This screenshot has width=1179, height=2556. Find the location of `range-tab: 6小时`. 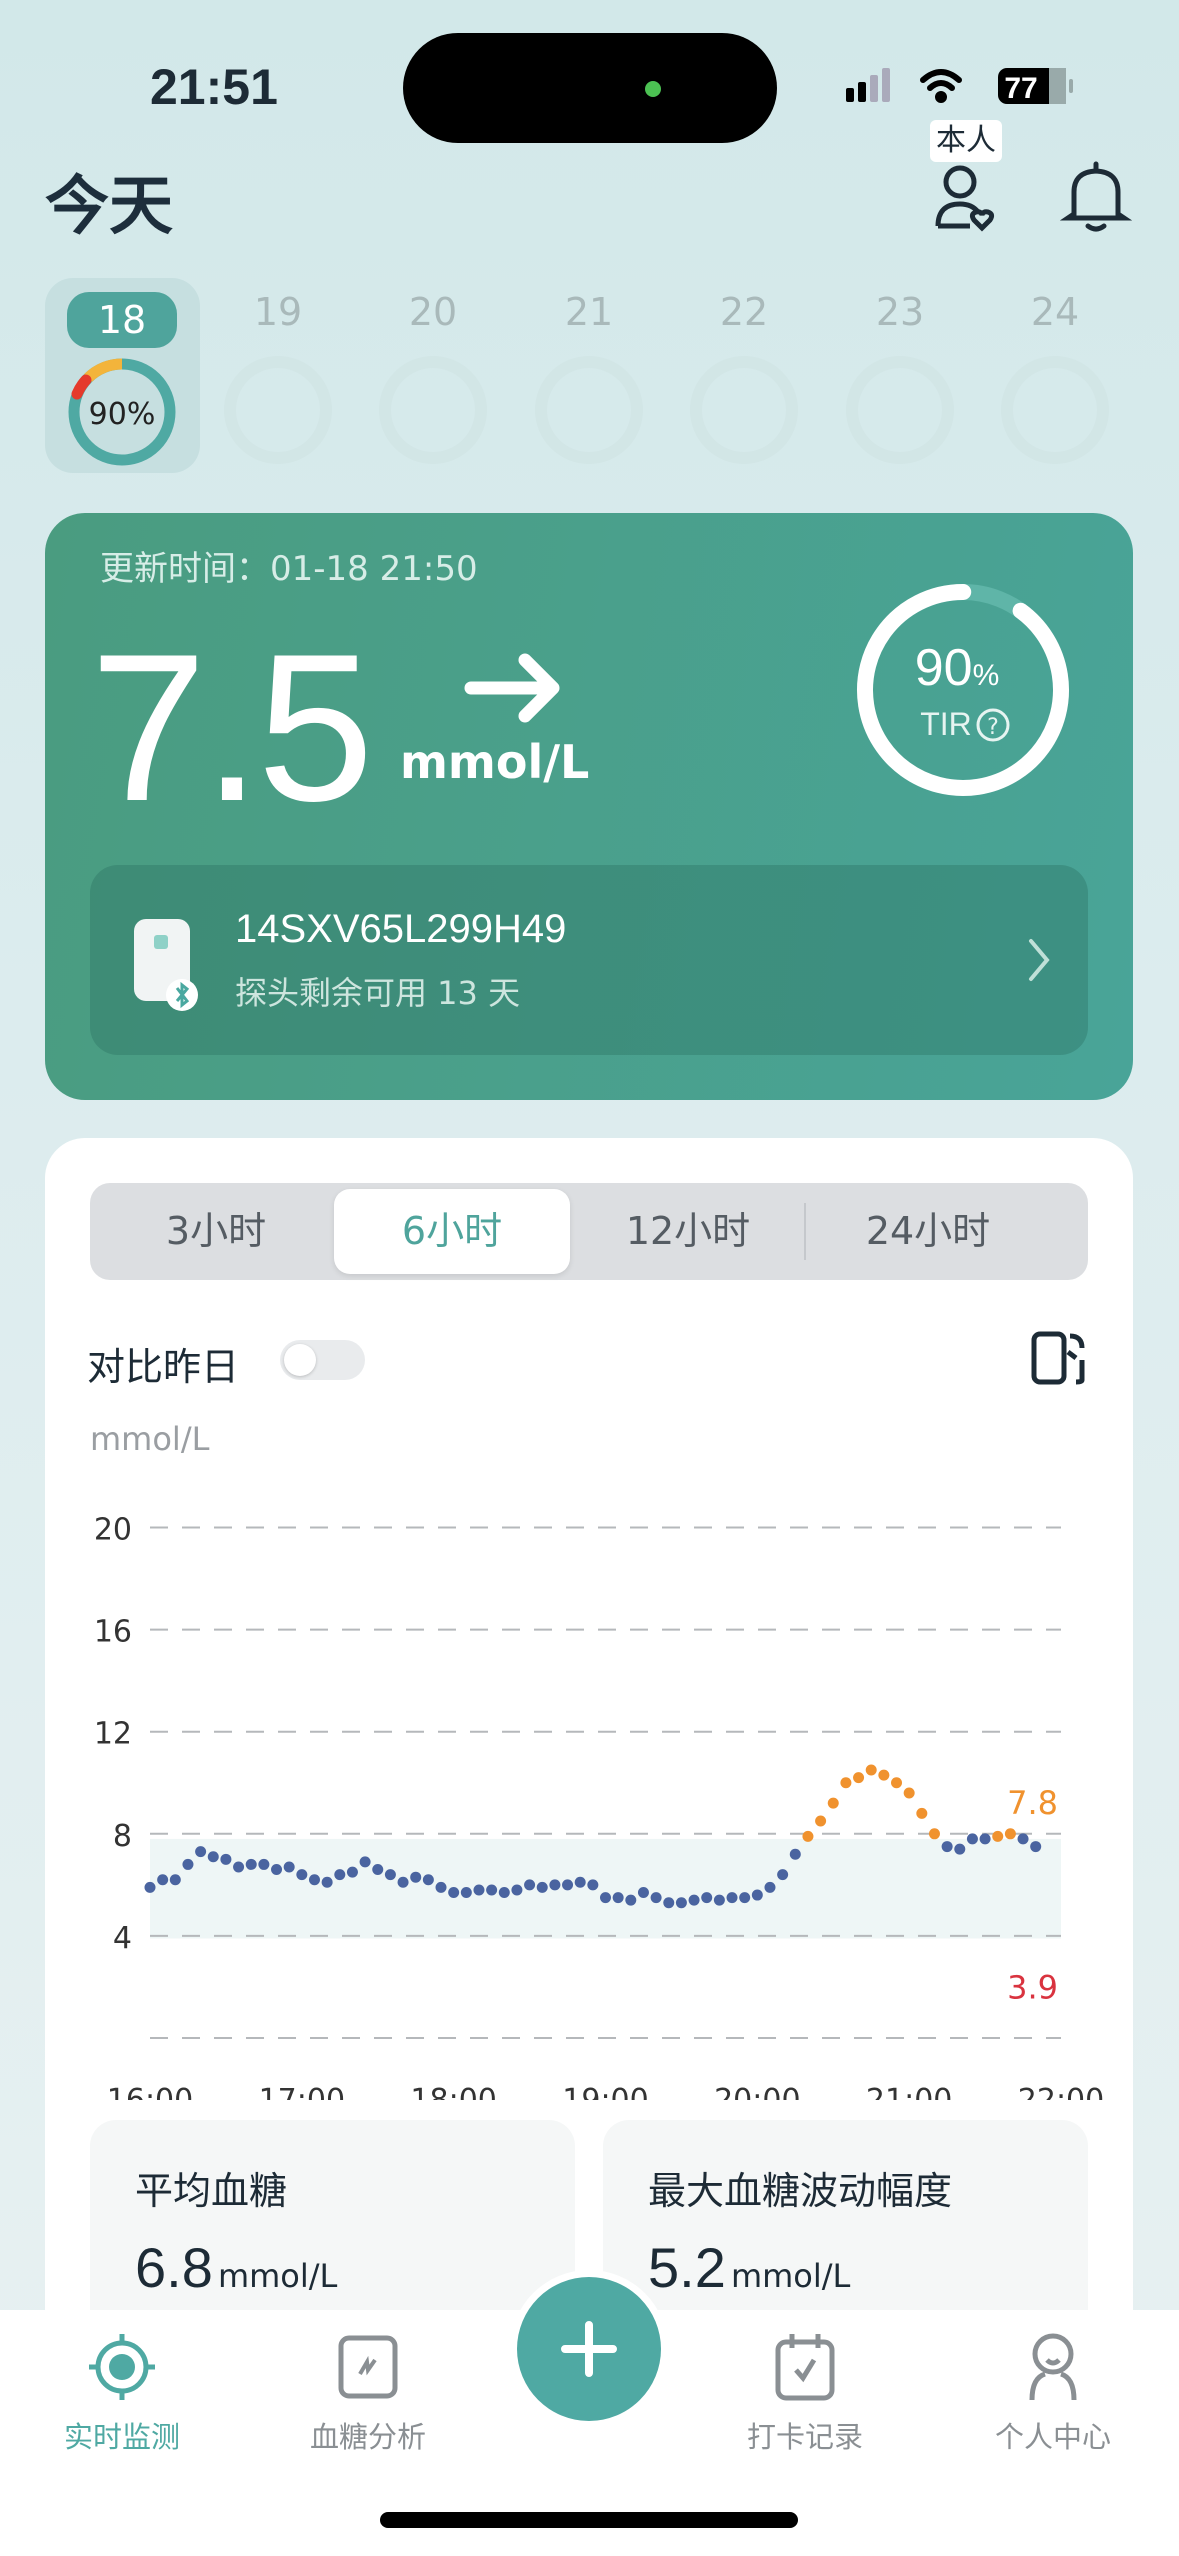

range-tab: 6小时 is located at coordinates (452, 1231).